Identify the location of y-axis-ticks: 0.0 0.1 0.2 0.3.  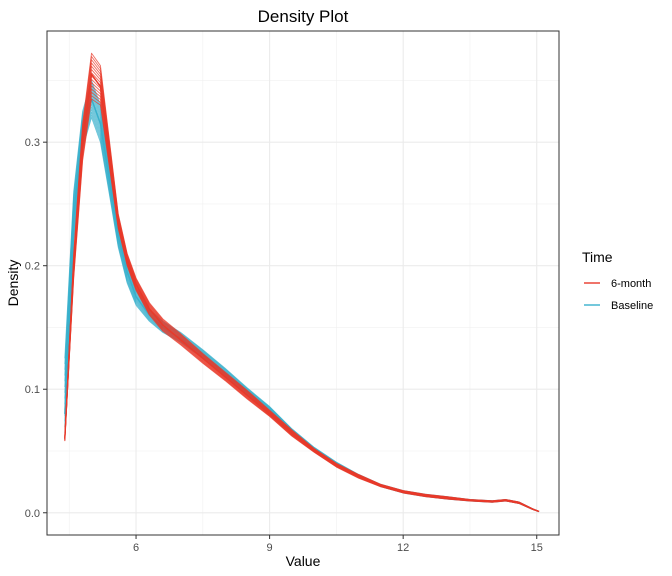
(36, 328).